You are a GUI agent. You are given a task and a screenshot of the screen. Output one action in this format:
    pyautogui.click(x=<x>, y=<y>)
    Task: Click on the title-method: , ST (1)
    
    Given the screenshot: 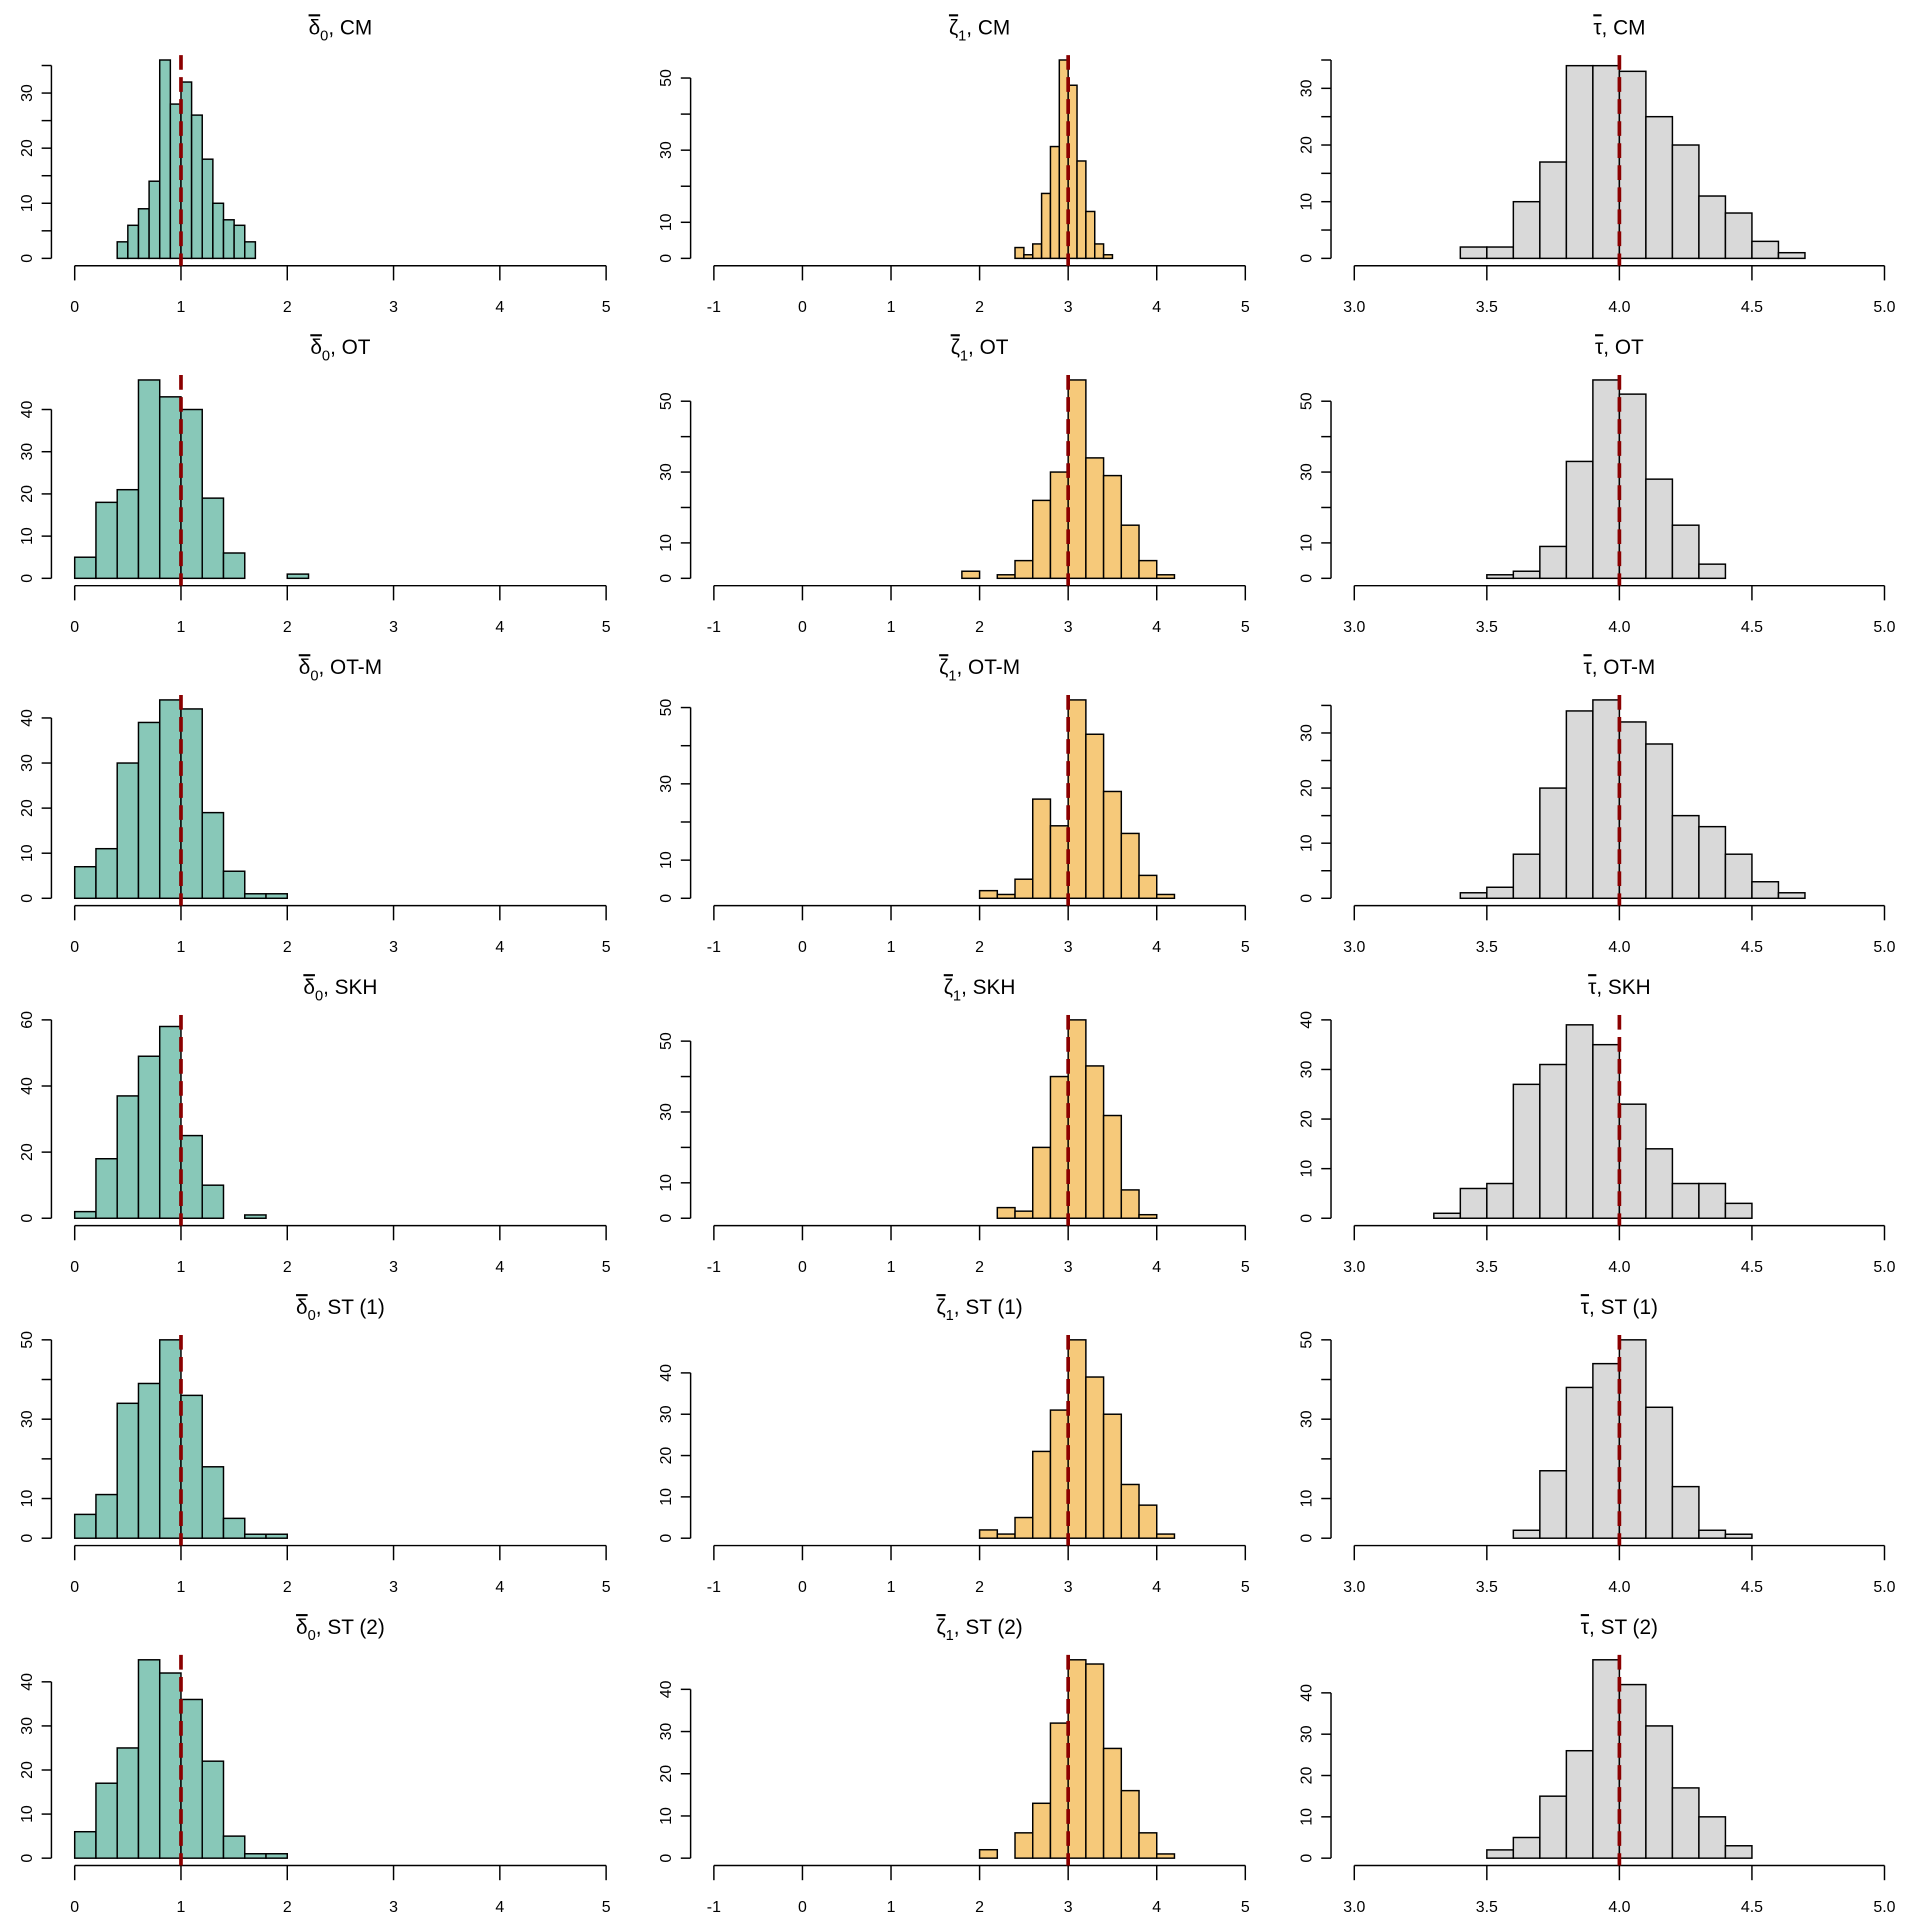 What is the action you would take?
    pyautogui.click(x=1623, y=1307)
    